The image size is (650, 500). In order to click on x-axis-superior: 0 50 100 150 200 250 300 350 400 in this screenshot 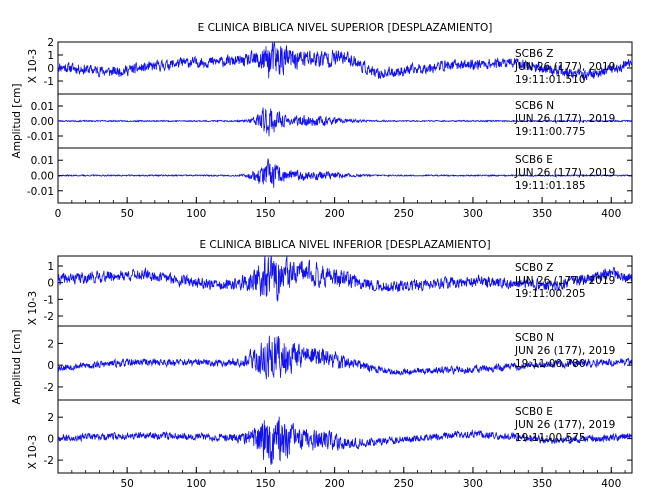, I will do `click(340, 208)`.